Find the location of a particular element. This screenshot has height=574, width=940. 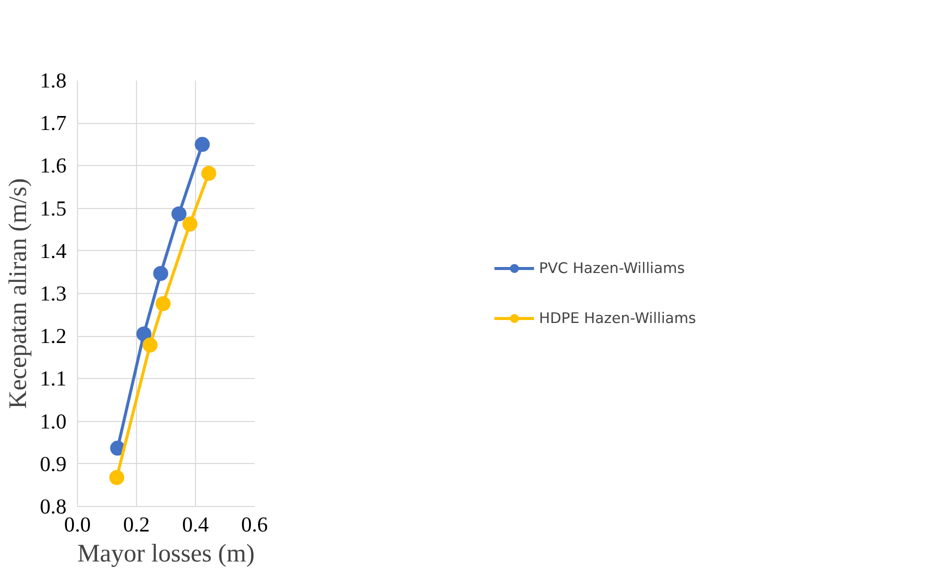

y-tick-label: 1.0 is located at coordinates (53, 421).